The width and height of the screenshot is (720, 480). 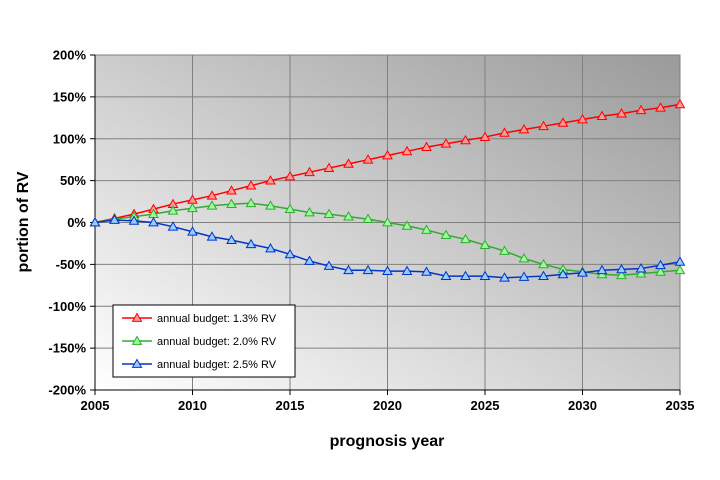 What do you see at coordinates (67, 306) in the screenshot?
I see `y-tick-label: -100%` at bounding box center [67, 306].